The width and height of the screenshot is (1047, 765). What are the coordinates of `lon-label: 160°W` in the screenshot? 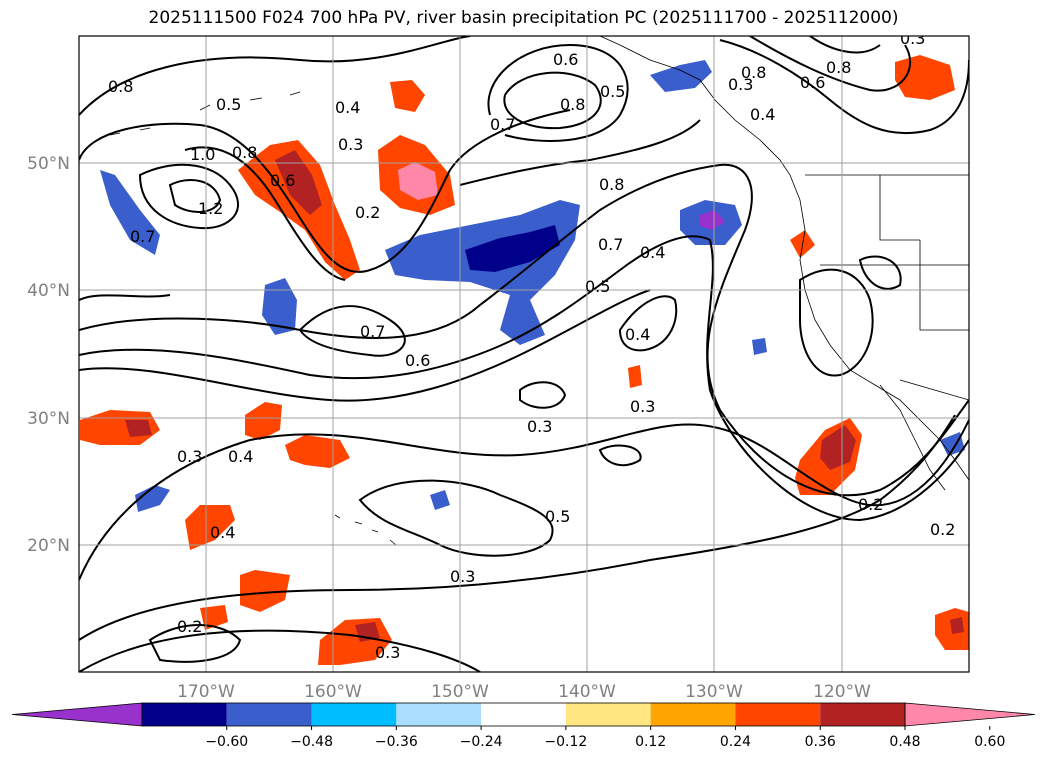 It's located at (333, 692).